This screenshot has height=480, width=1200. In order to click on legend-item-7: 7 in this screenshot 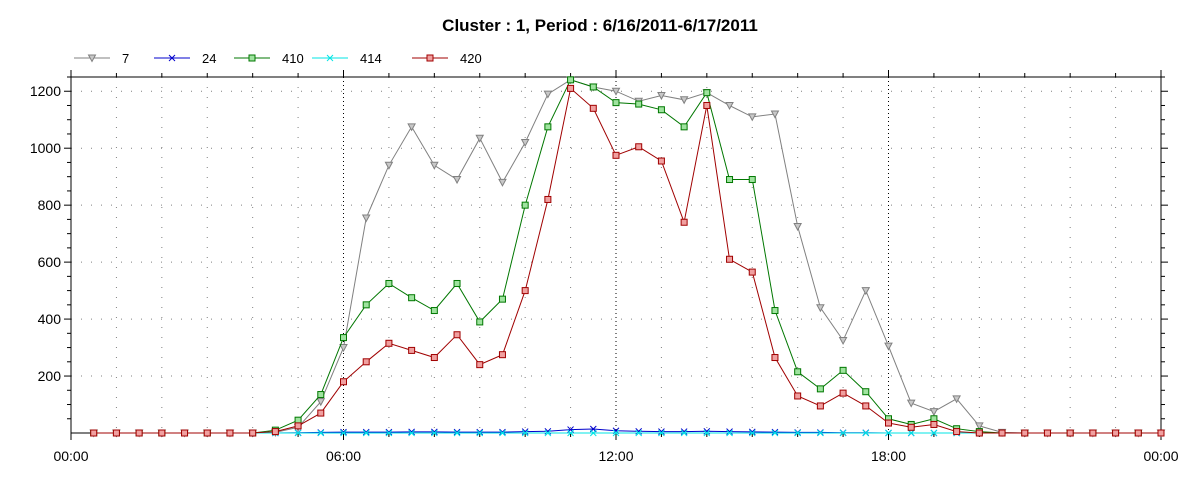, I will do `click(101, 58)`.